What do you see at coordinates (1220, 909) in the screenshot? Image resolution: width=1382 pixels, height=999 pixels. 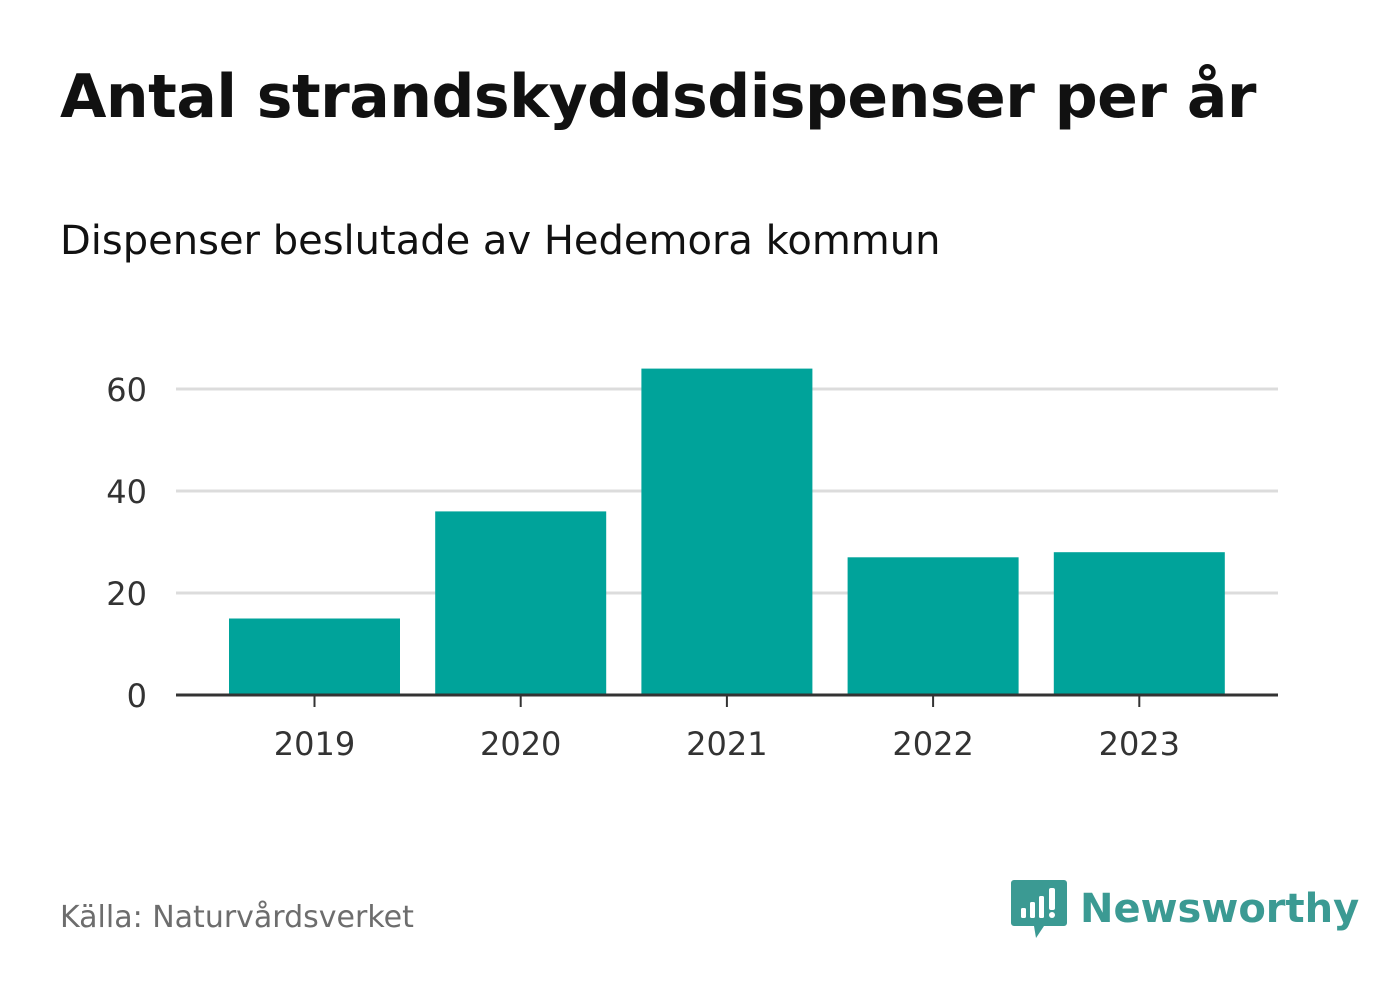 I see `brand-name: Newsworthy` at bounding box center [1220, 909].